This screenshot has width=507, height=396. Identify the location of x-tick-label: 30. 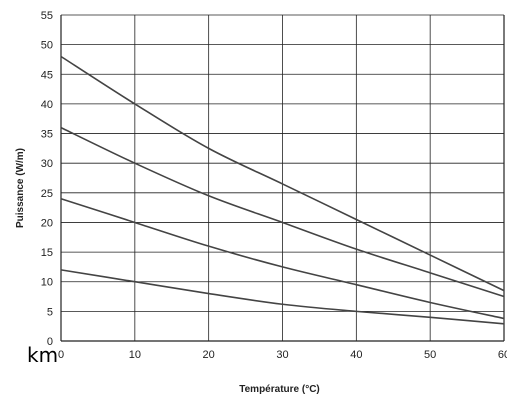
(282, 355).